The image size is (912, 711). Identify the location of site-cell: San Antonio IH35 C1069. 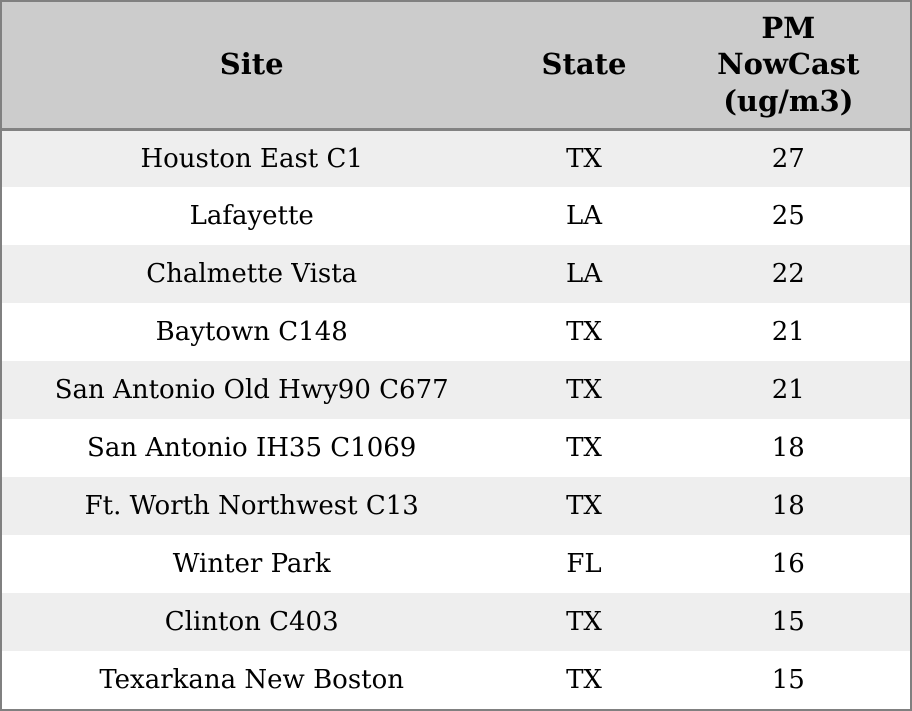
(252, 448).